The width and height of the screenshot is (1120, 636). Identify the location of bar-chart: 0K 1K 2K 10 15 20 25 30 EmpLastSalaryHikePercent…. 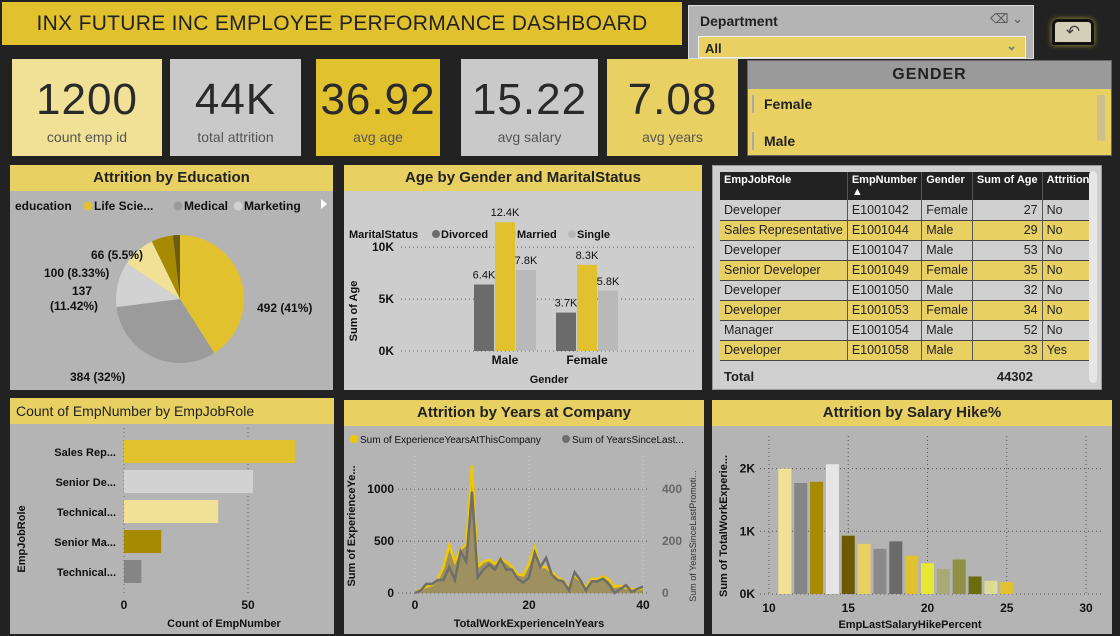
(910, 533).